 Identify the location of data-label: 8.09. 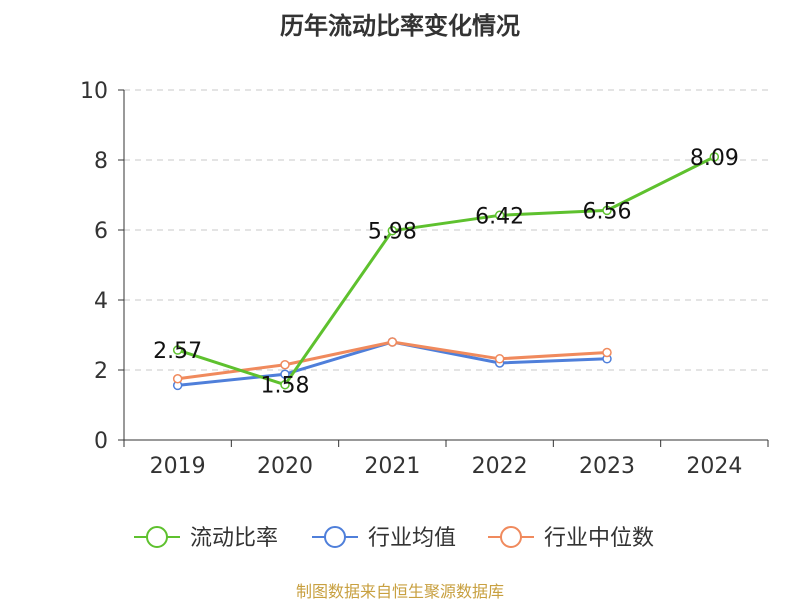
(714, 158).